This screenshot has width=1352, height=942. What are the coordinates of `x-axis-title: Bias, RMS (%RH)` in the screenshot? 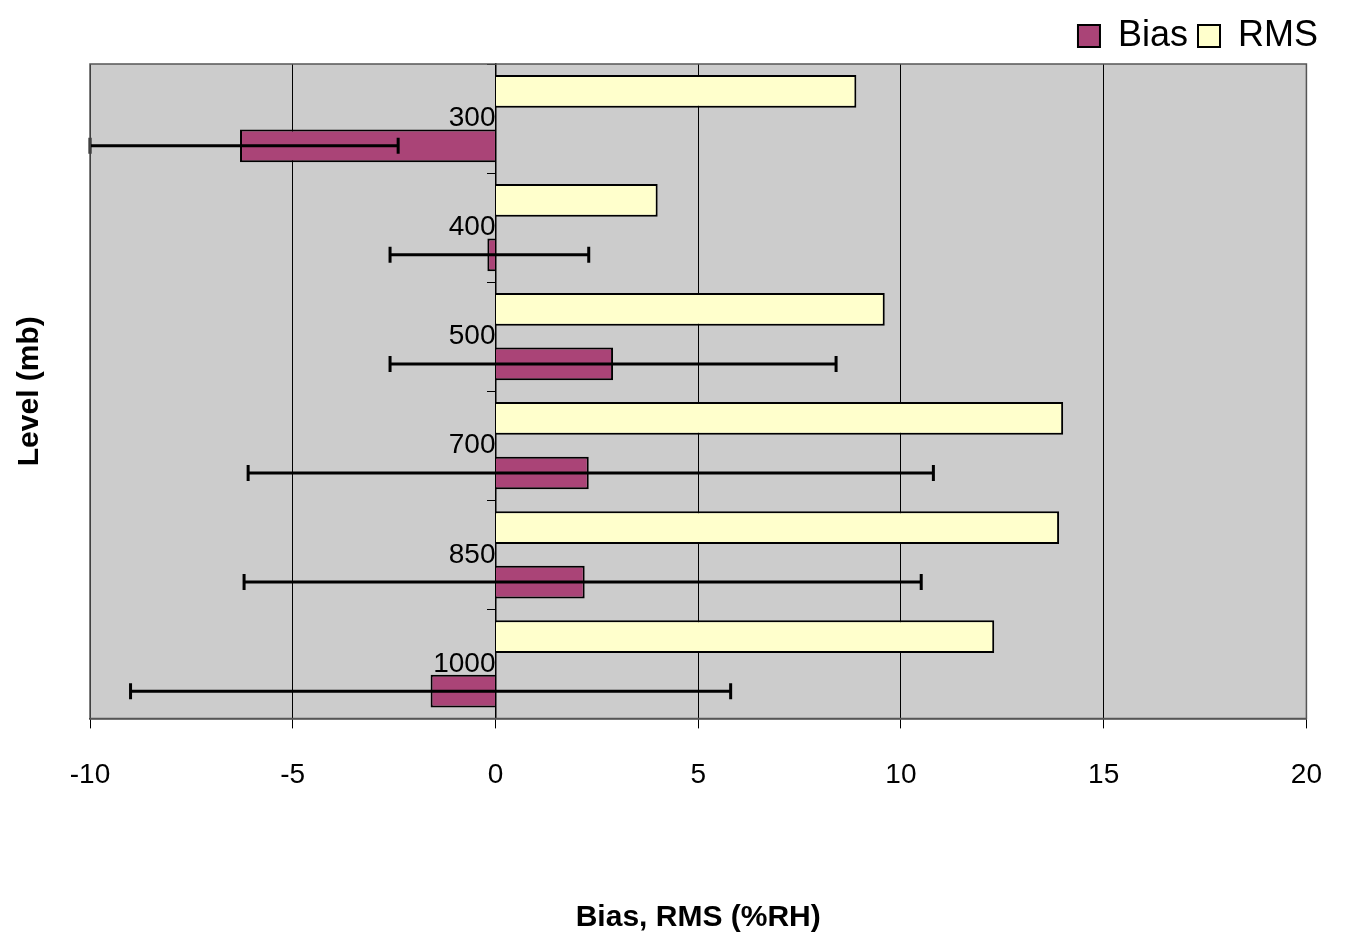 It's located at (698, 916).